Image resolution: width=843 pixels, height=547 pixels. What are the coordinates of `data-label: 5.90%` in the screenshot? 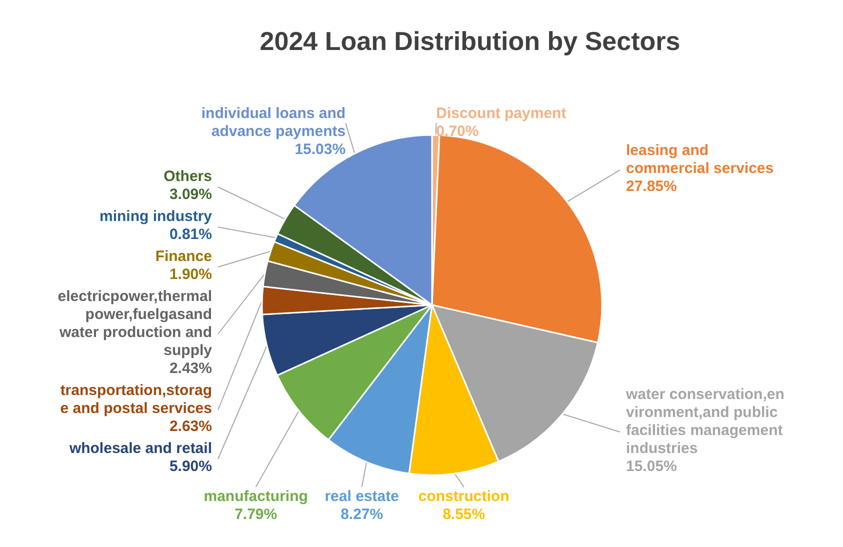 It's located at (190, 466).